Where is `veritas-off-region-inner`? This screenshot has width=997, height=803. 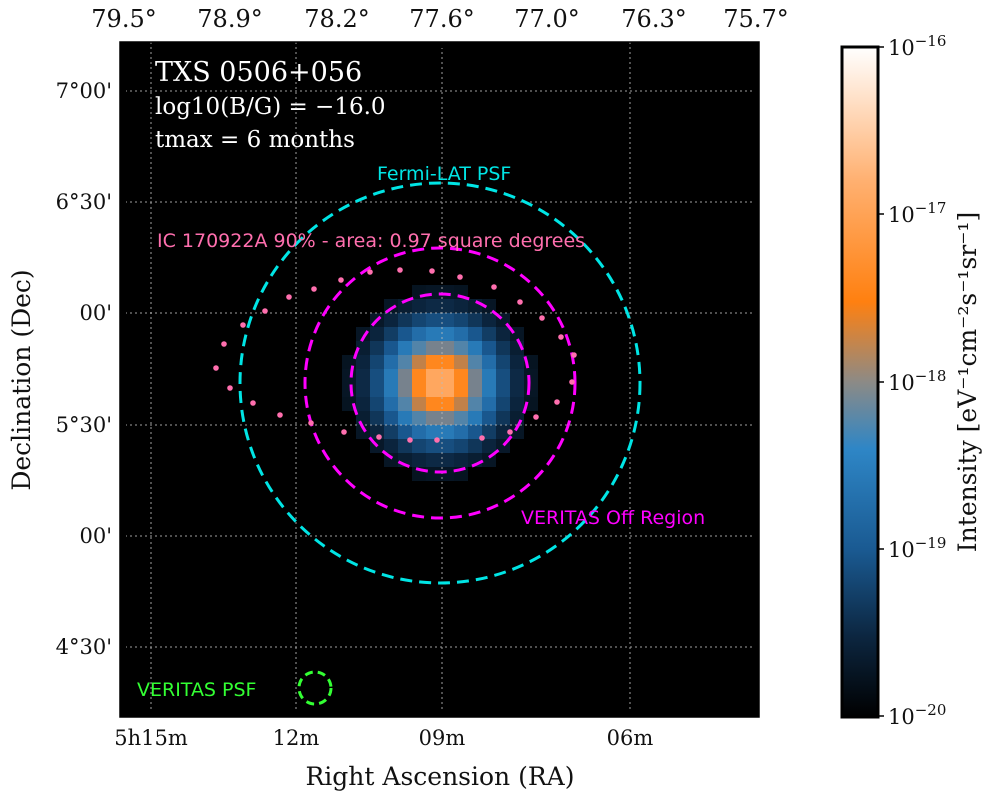 veritas-off-region-inner is located at coordinates (440, 383).